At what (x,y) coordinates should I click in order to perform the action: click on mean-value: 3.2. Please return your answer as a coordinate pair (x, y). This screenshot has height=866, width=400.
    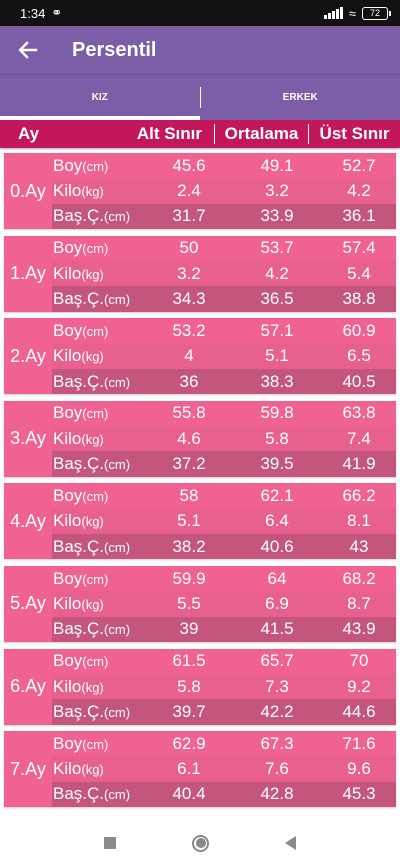
    Looking at the image, I should click on (277, 190).